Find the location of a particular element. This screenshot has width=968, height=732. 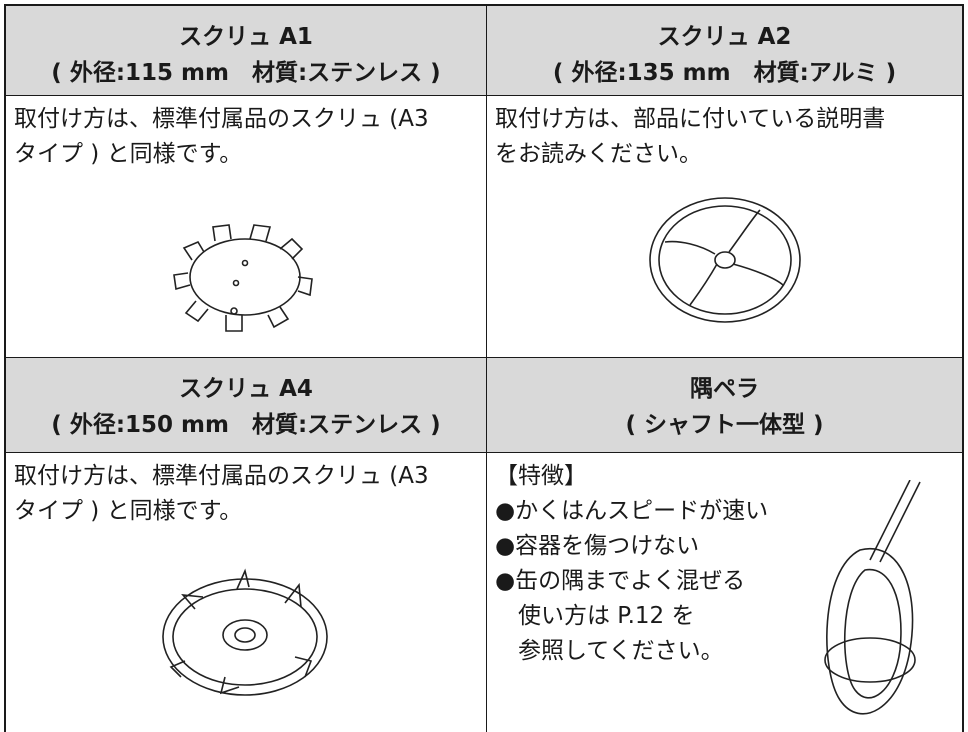

screw-a2-illustration is located at coordinates (725, 260).